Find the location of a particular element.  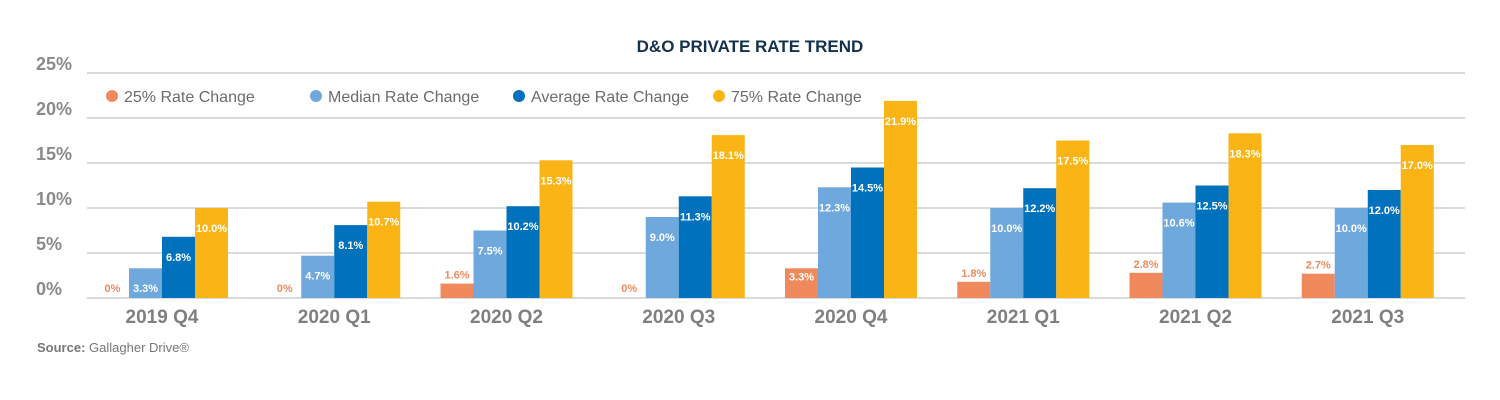

data-label: 10.7% is located at coordinates (383, 223).